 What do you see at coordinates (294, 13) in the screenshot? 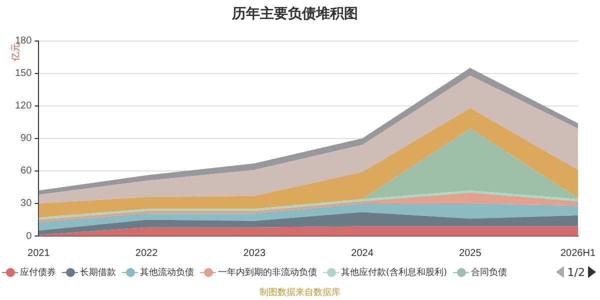
I see `chart-title: 历年主要负债堆积图` at bounding box center [294, 13].